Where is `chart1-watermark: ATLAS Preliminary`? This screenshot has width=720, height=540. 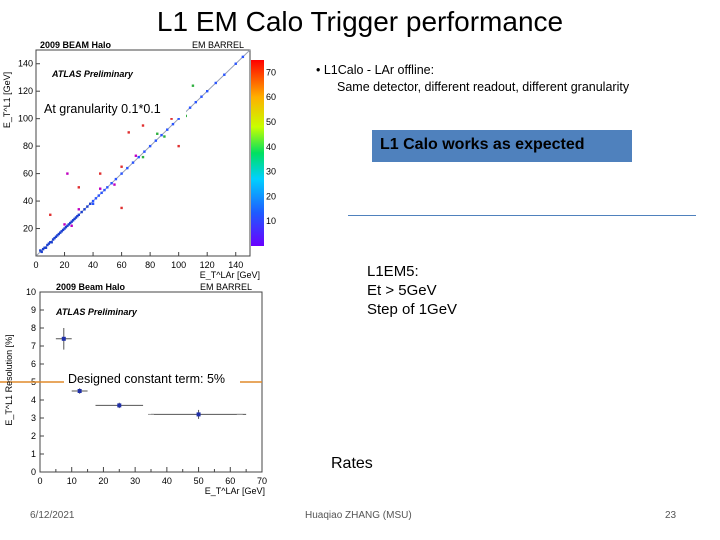
chart1-watermark: ATLAS Preliminary is located at coordinates (92, 74).